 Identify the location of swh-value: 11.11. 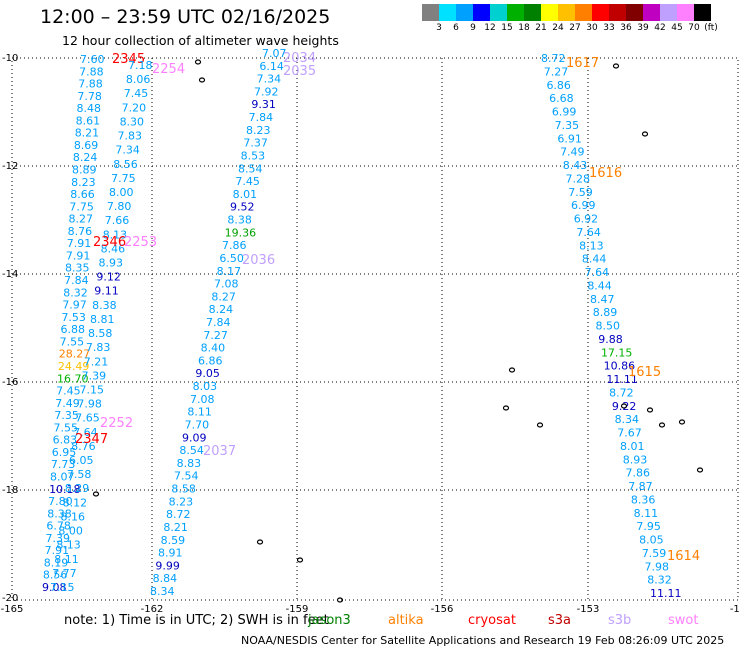
(666, 593).